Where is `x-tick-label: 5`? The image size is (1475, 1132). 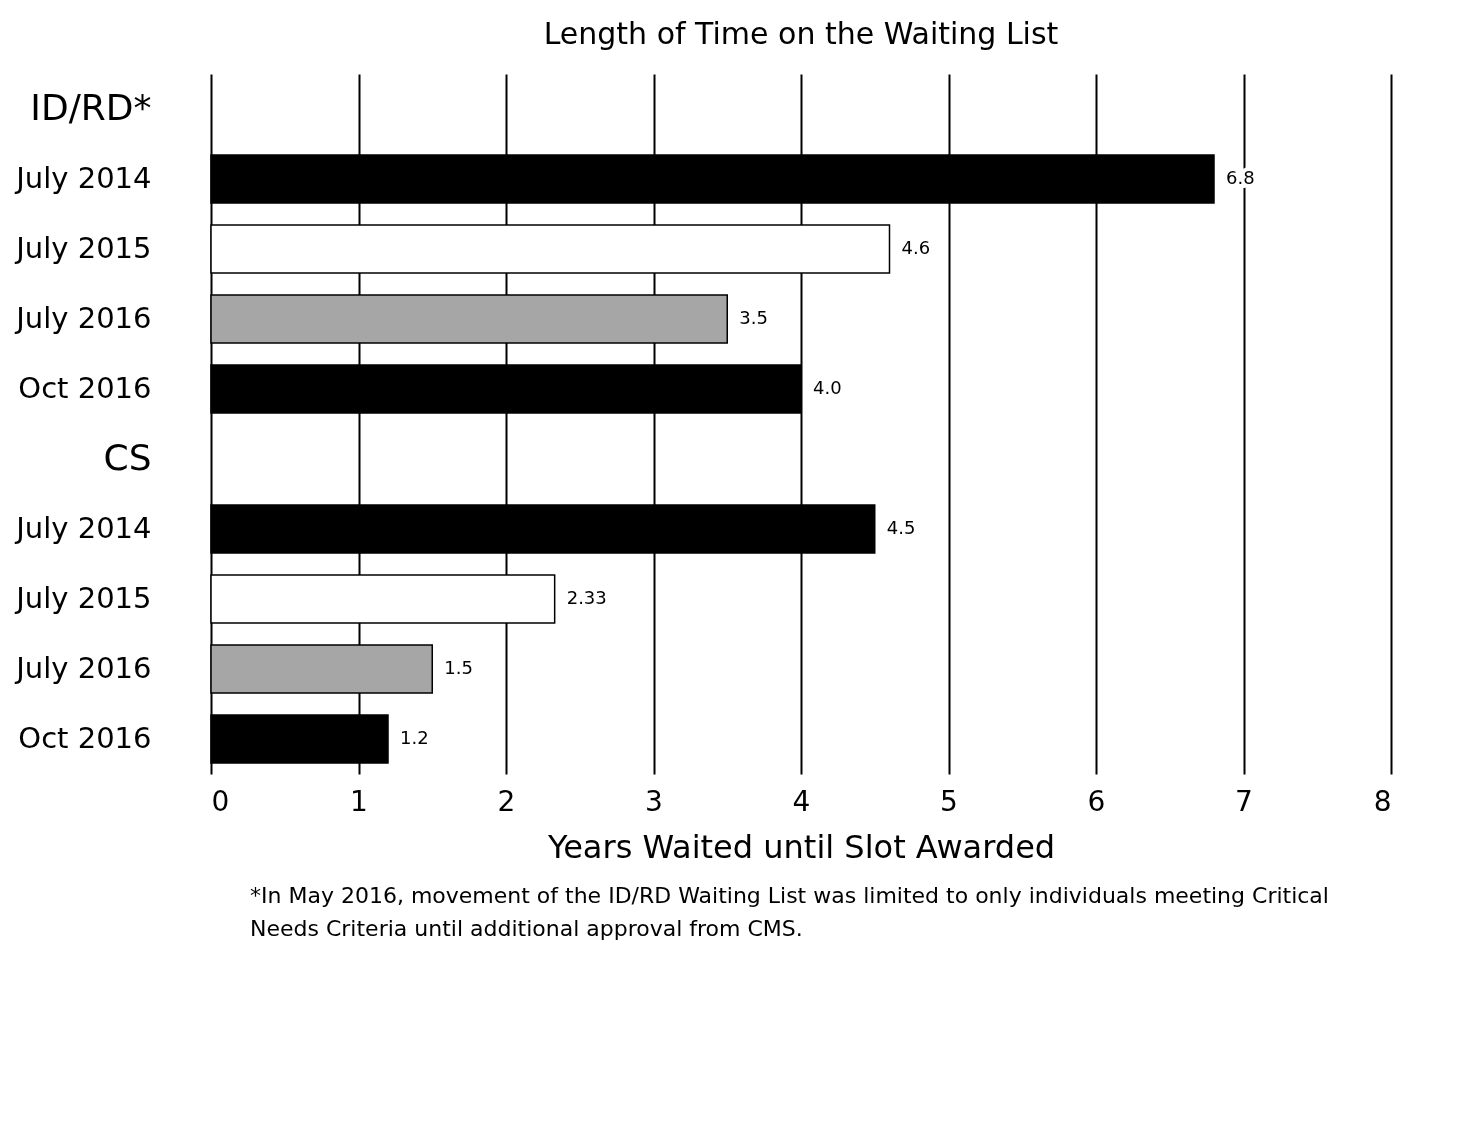 x-tick-label: 5 is located at coordinates (949, 801).